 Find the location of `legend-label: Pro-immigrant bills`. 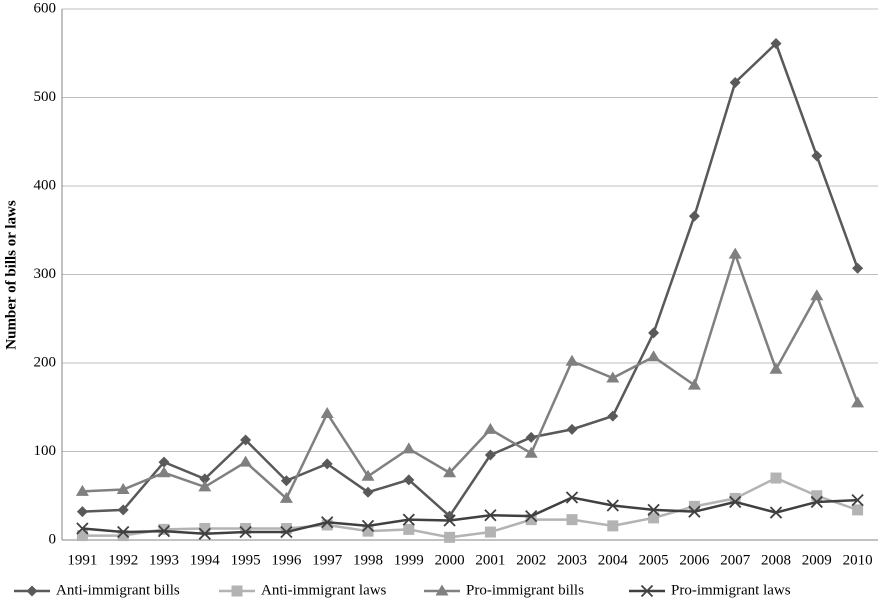

legend-label: Pro-immigrant bills is located at coordinates (525, 590).